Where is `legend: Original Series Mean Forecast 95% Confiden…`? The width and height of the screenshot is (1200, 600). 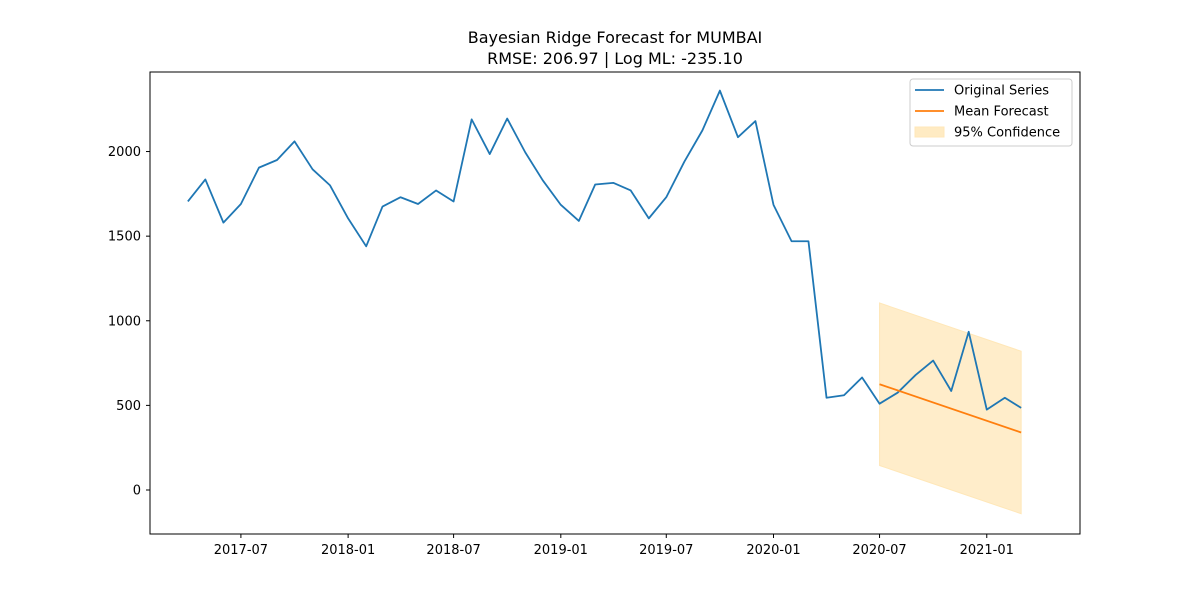
legend: Original Series Mean Forecast 95% Confiden… is located at coordinates (991, 112).